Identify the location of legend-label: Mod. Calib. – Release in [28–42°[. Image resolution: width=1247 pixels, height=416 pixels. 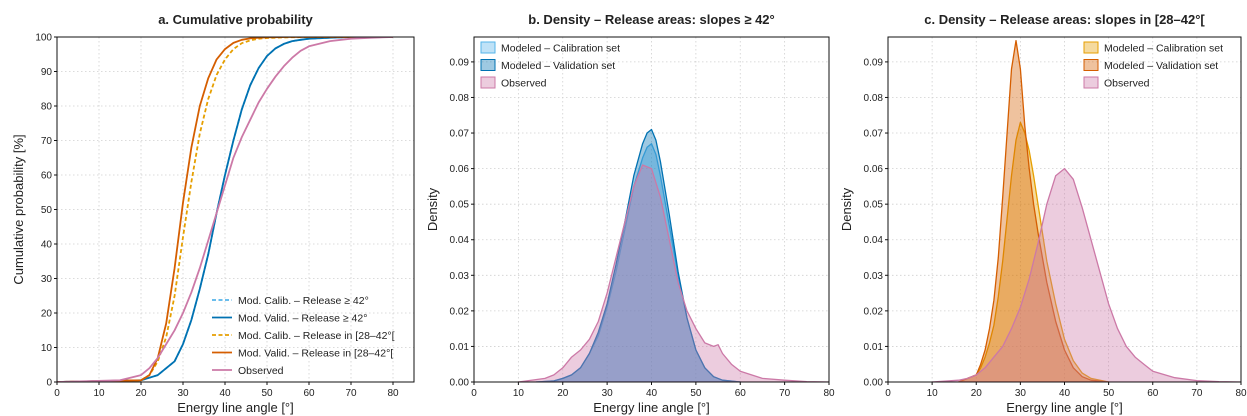
(316, 336).